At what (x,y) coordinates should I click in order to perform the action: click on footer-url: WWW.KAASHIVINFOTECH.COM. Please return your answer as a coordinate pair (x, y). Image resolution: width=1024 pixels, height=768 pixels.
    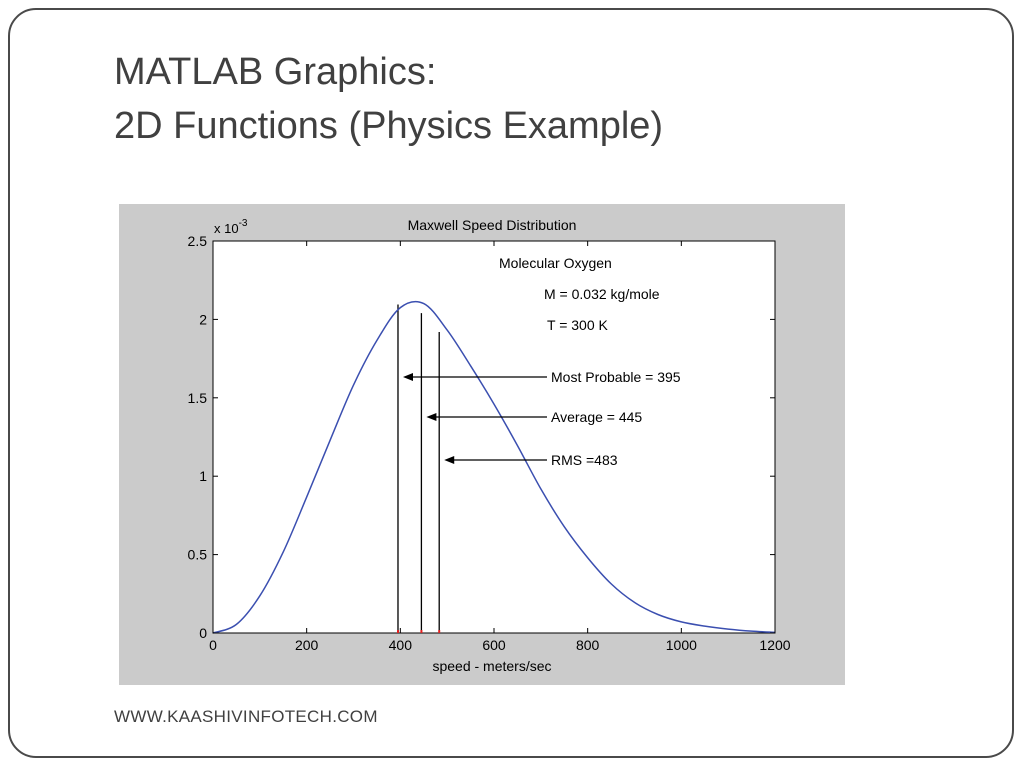
    Looking at the image, I should click on (246, 716).